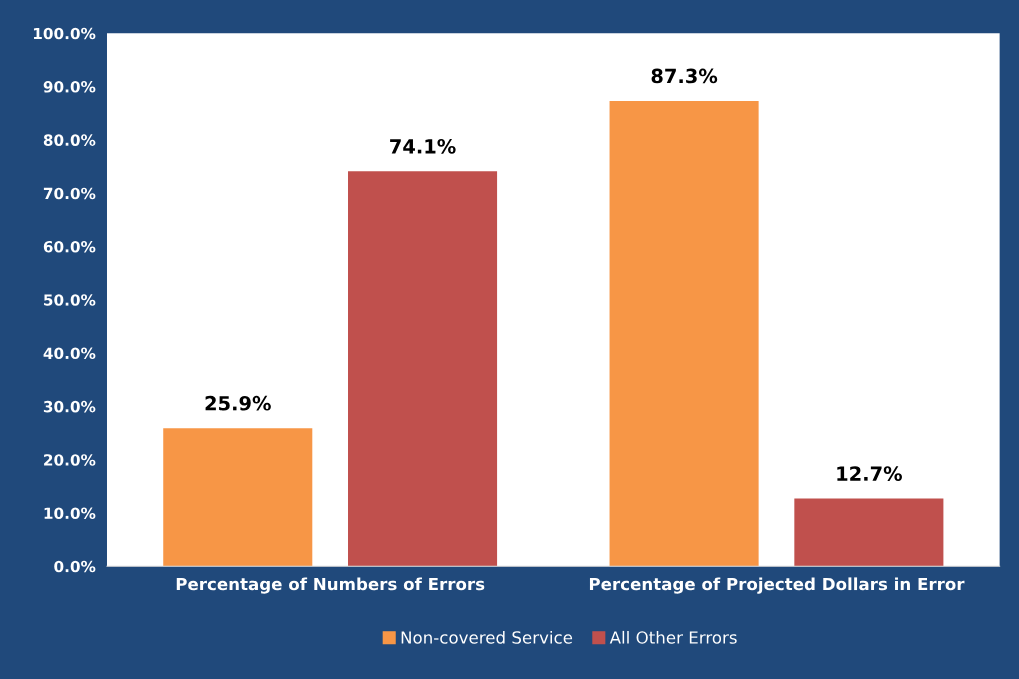 The width and height of the screenshot is (1019, 679). Describe the element at coordinates (69, 246) in the screenshot. I see `y-tick-label: 60.0%` at that location.